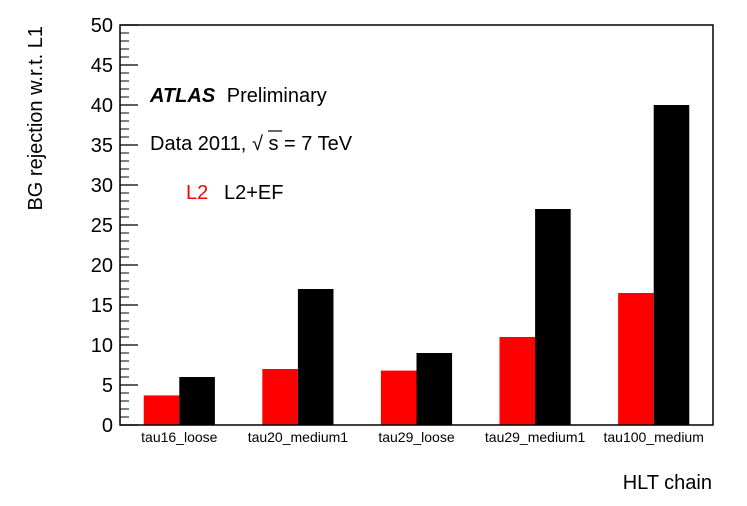 The height and width of the screenshot is (506, 747). I want to click on svg-text: ATLAS Preliminary, so click(238, 96).